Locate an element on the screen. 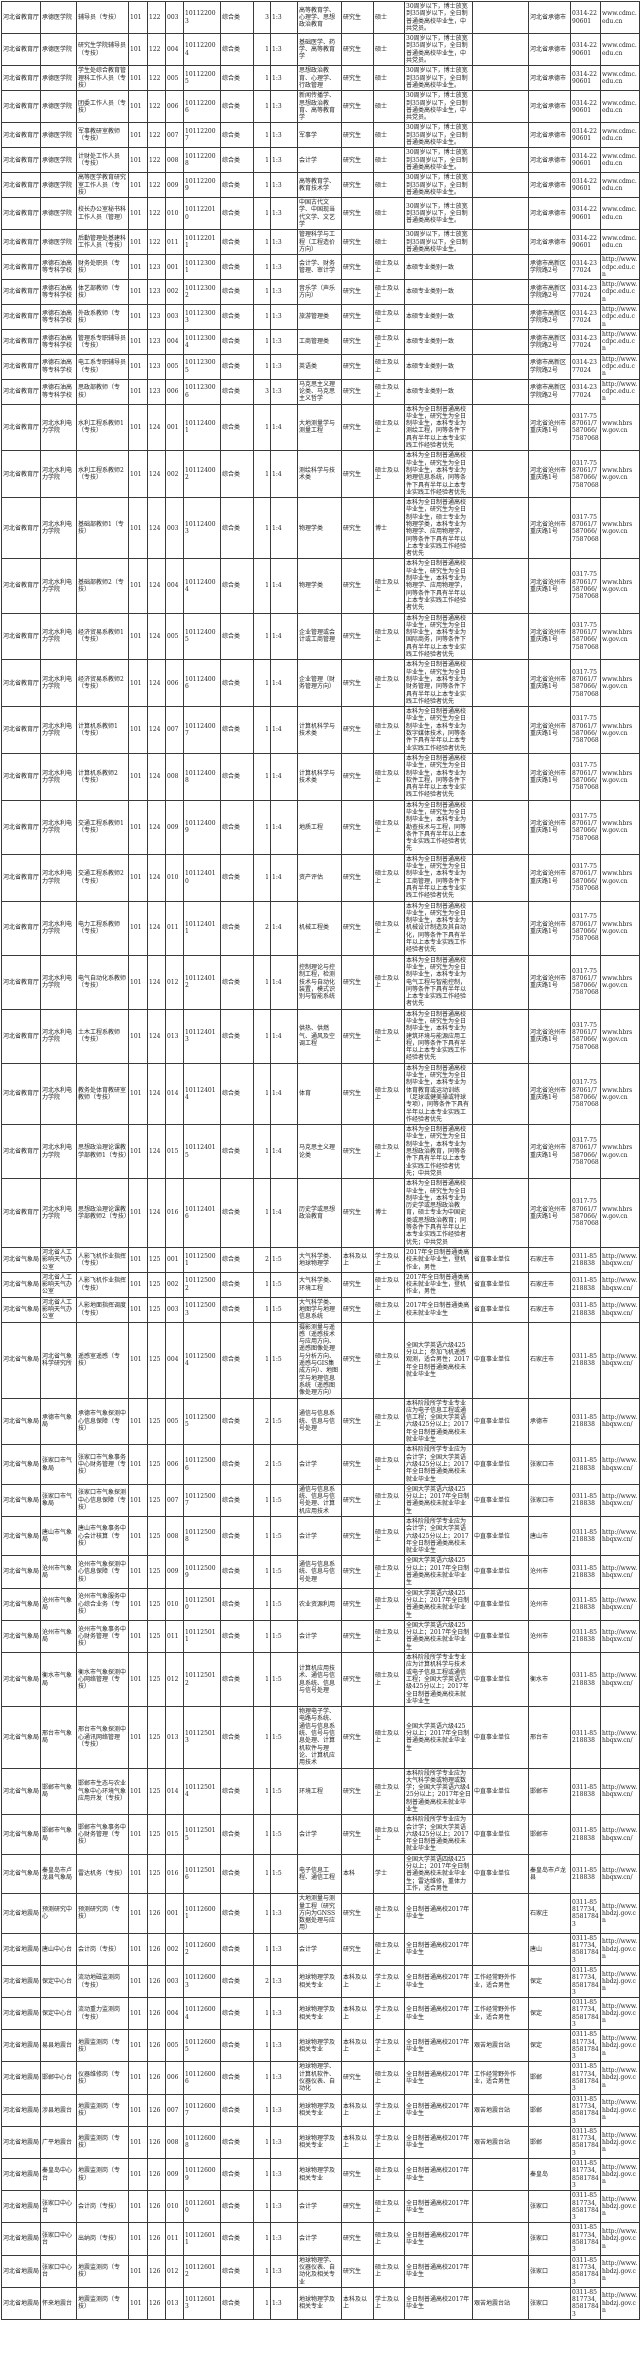  position-code-cell: 010 is located at coordinates (174, 214).